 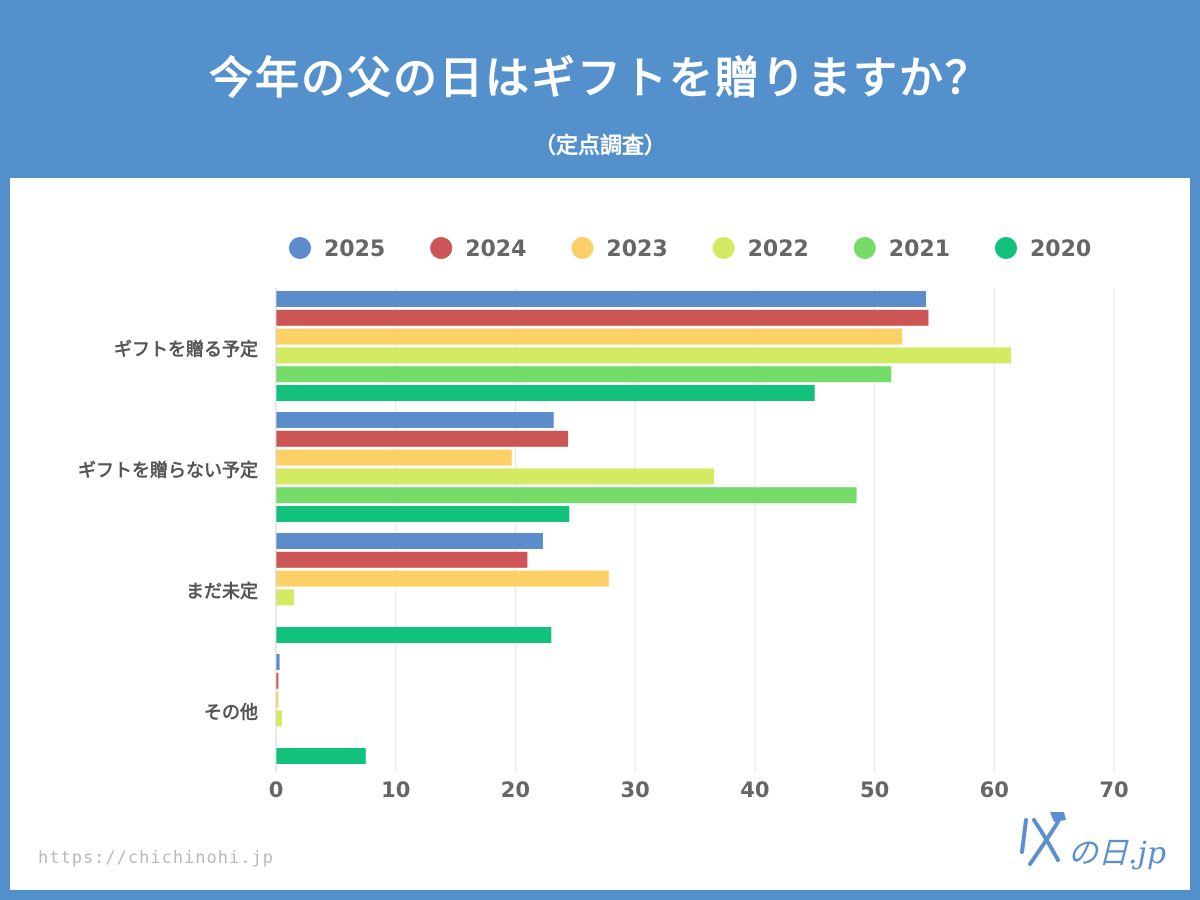 I want to click on x-tick-label: 0, so click(x=276, y=790).